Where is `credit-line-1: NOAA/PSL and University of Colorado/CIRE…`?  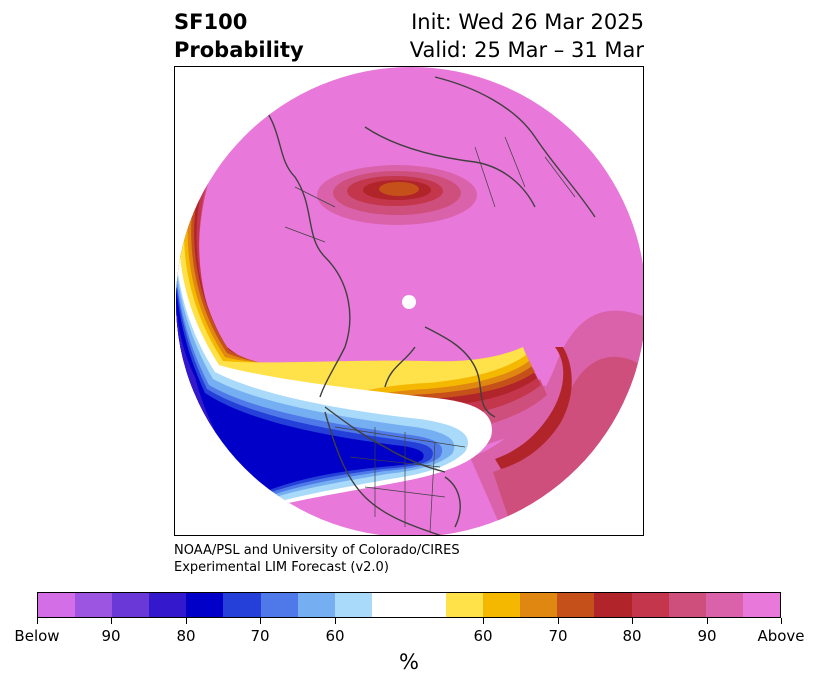
credit-line-1: NOAA/PSL and University of Colorado/CIRE… is located at coordinates (317, 550).